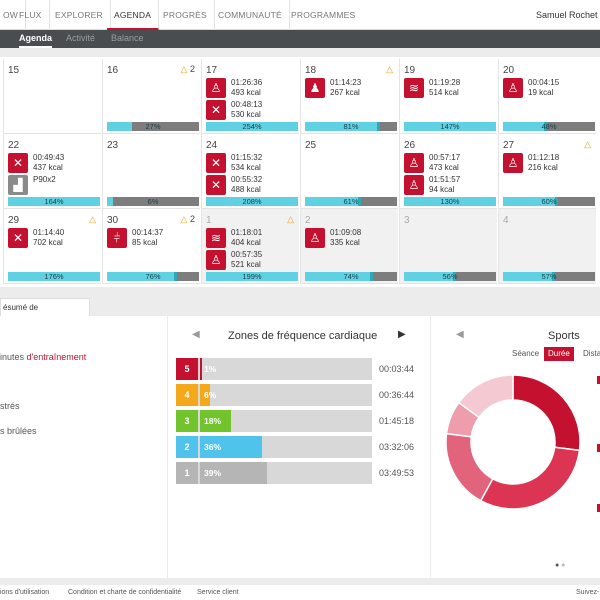 The height and width of the screenshot is (600, 600). I want to click on calendar-day: 19 ≋ 01:19:28 514 kcal 147%, so click(448, 96).